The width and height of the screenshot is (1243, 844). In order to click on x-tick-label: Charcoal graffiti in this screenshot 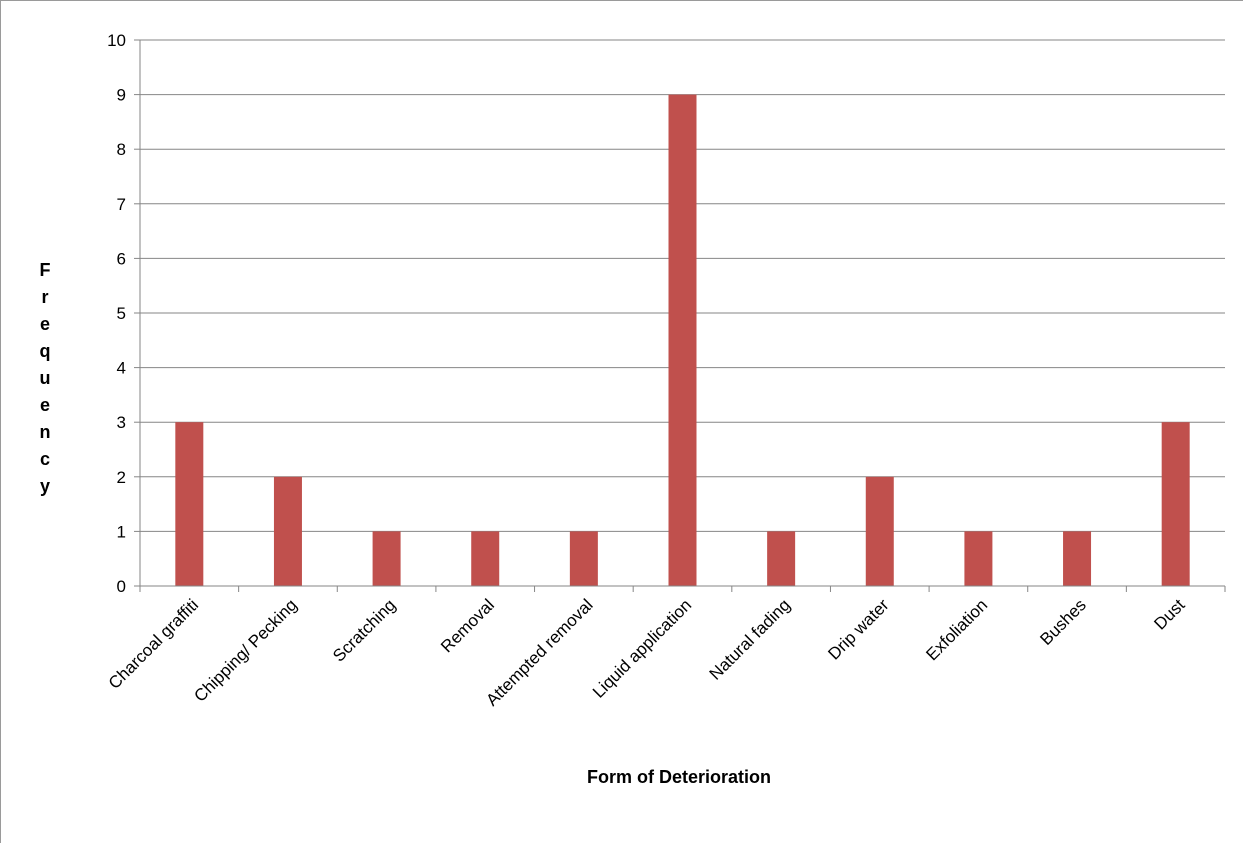, I will do `click(153, 643)`.